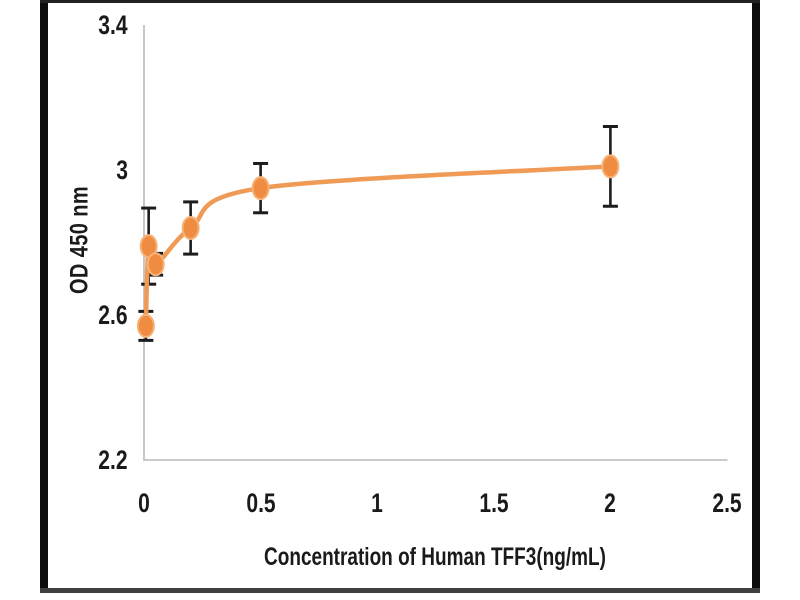 The height and width of the screenshot is (600, 800). Describe the element at coordinates (400, 590) in the screenshot. I see `frame-bottom-border` at that location.